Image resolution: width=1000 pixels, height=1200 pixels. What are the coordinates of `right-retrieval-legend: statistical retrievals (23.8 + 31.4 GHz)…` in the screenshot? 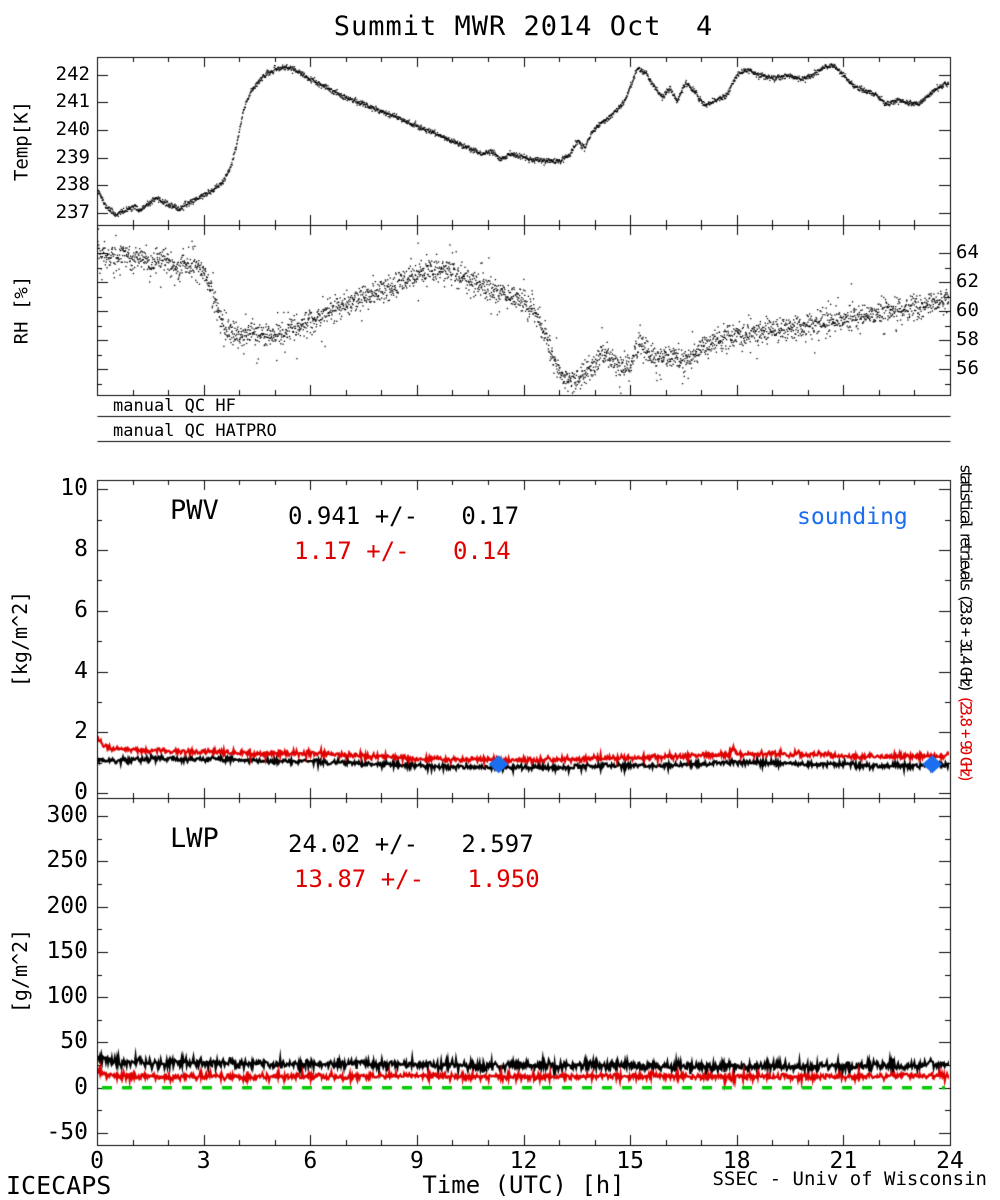 It's located at (966, 622).